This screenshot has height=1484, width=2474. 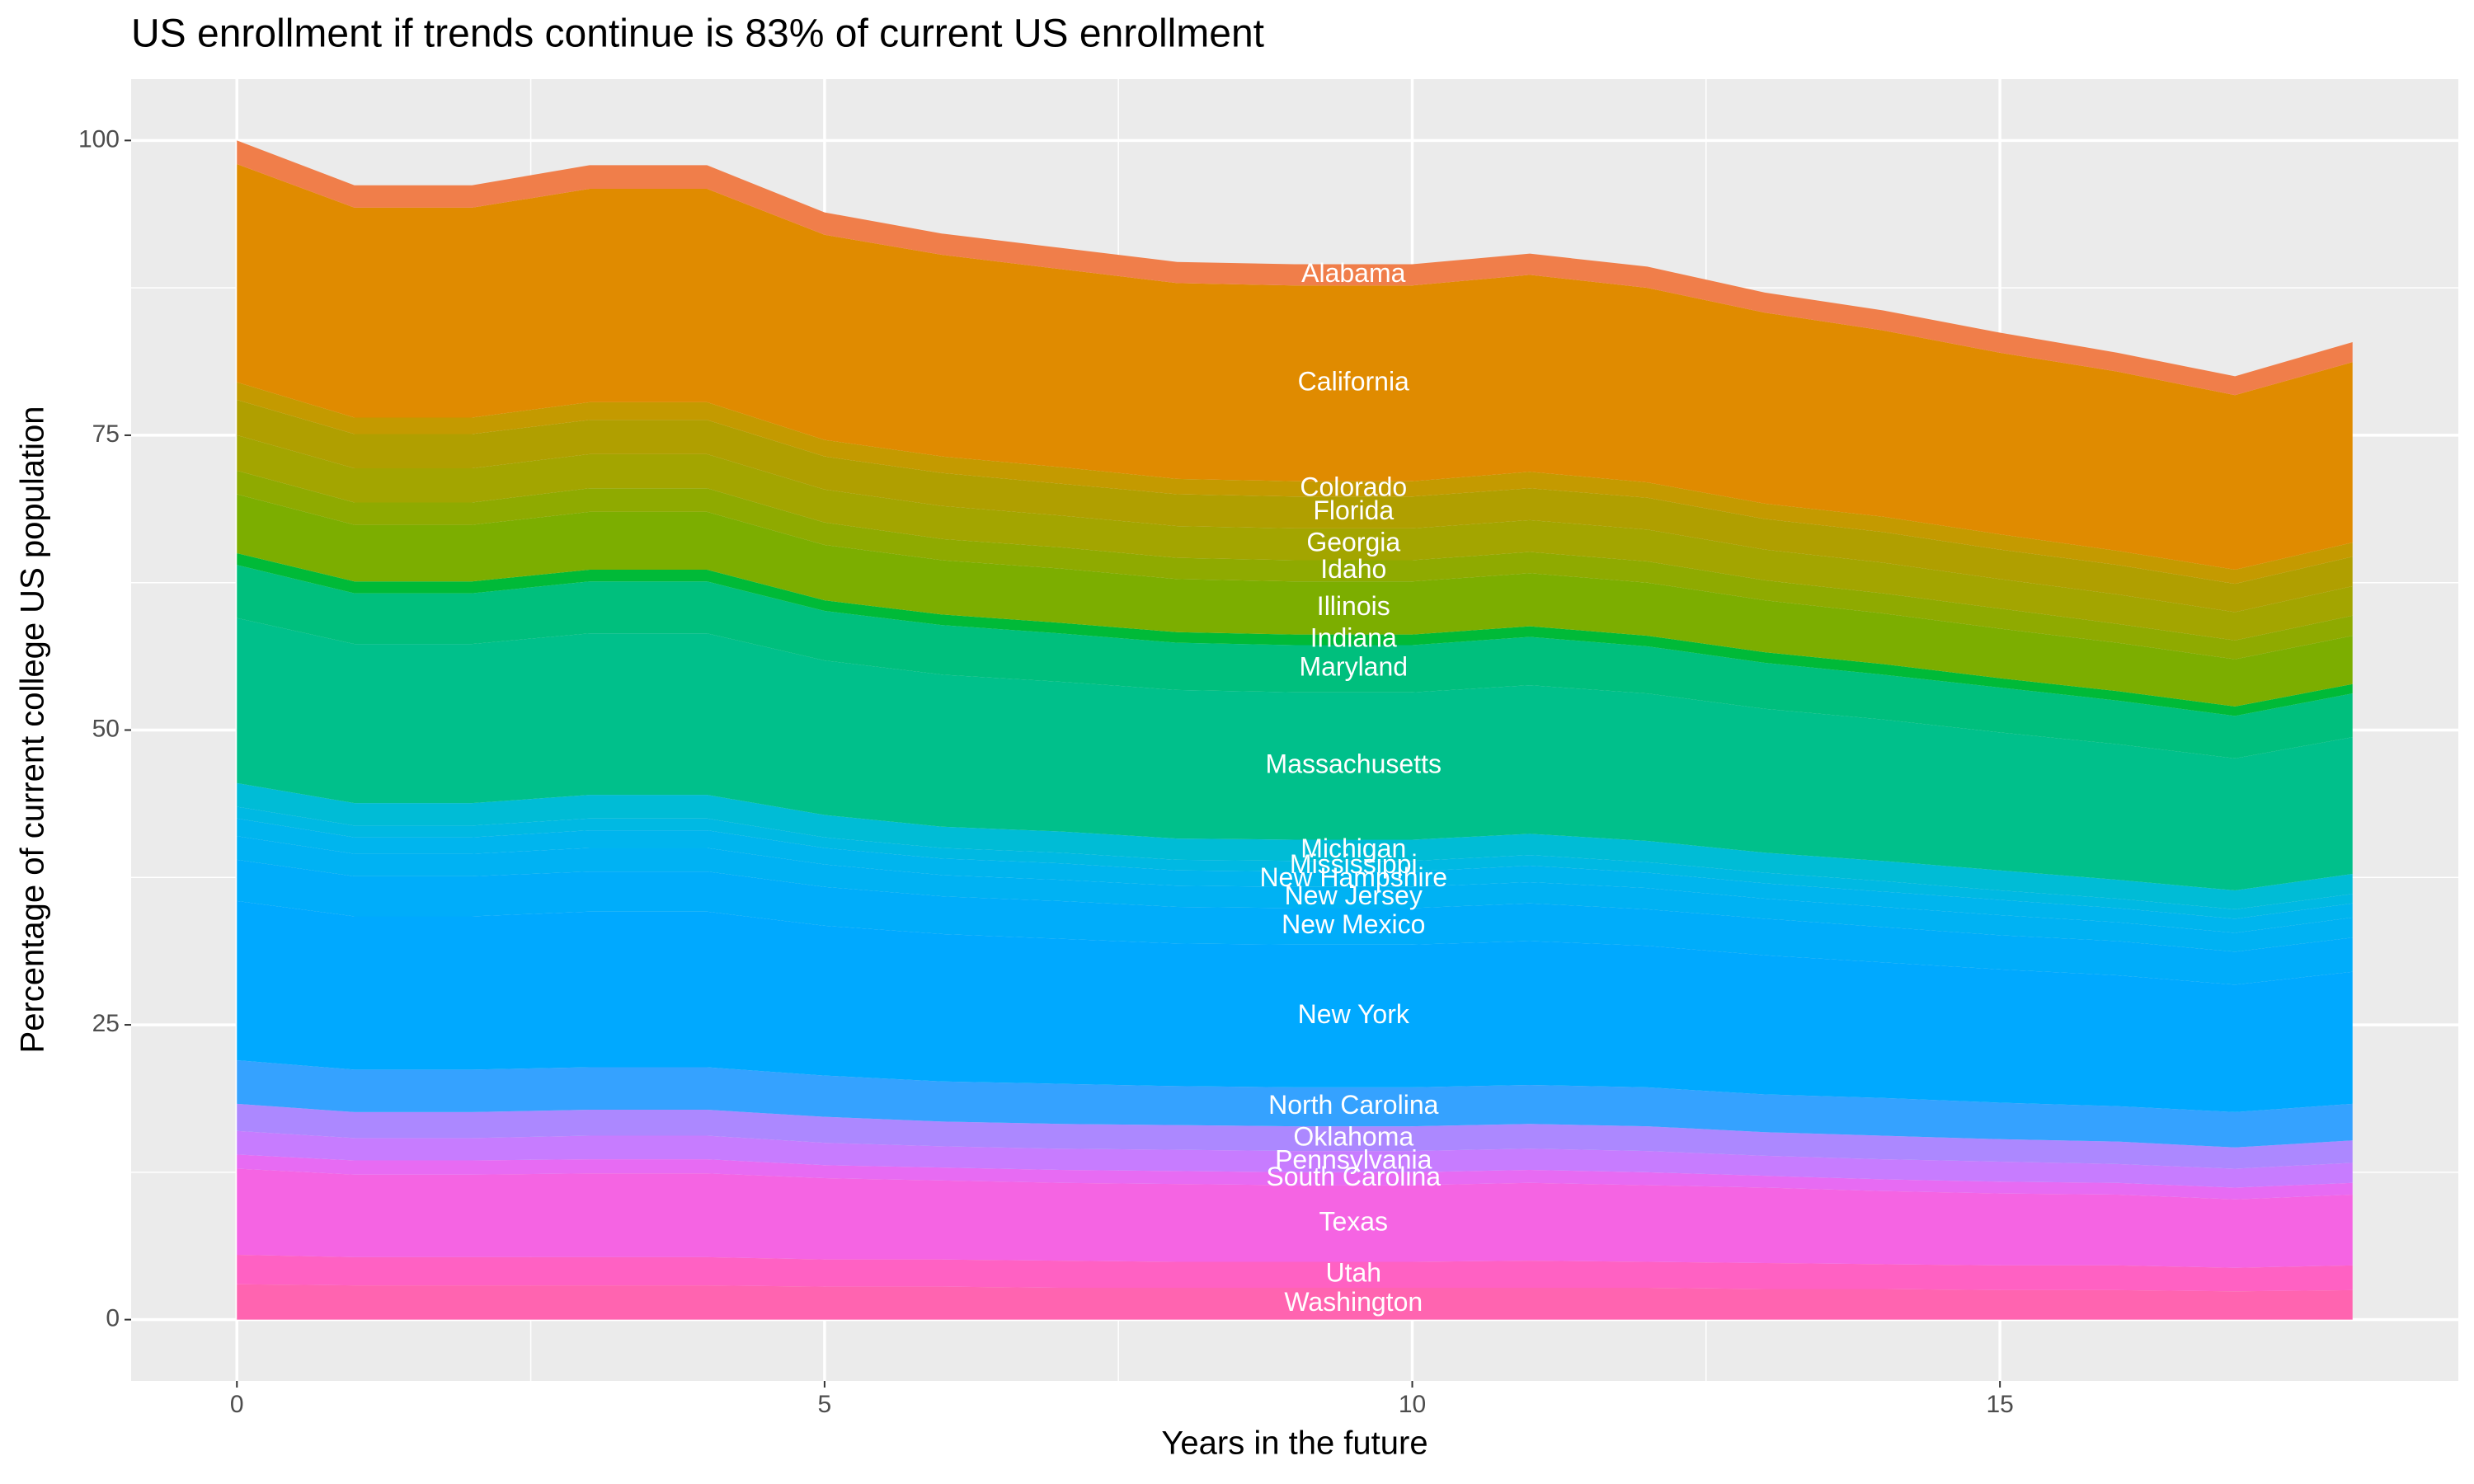 What do you see at coordinates (1353, 1273) in the screenshot?
I see `series-label: Utah` at bounding box center [1353, 1273].